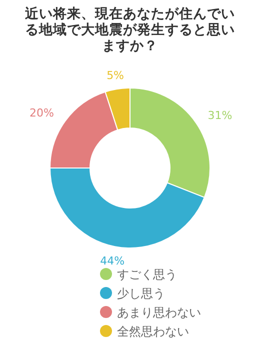 This screenshot has height=350, width=260. Describe the element at coordinates (147, 275) in the screenshot. I see `legend-label: すごく思う` at that location.